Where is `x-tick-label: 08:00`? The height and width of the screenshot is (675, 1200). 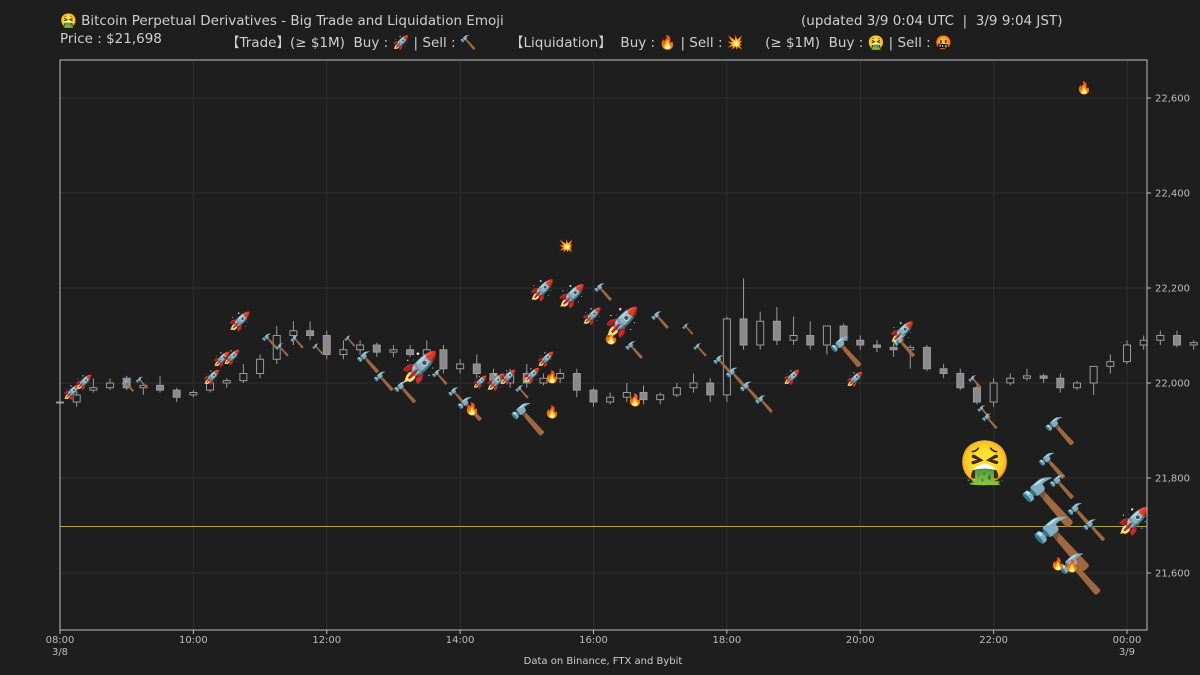
x-tick-label: 08:00 is located at coordinates (60, 640).